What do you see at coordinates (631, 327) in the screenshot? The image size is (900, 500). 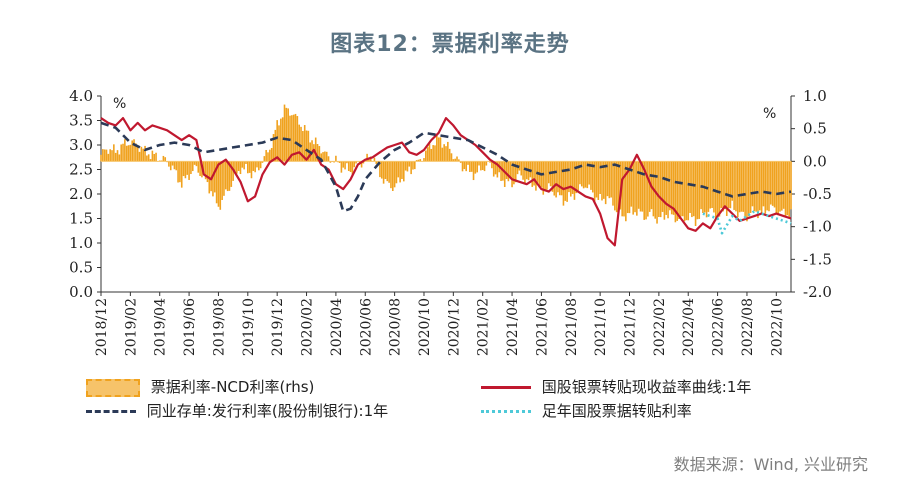 I see `x-tick-label: 2021/12` at bounding box center [631, 327].